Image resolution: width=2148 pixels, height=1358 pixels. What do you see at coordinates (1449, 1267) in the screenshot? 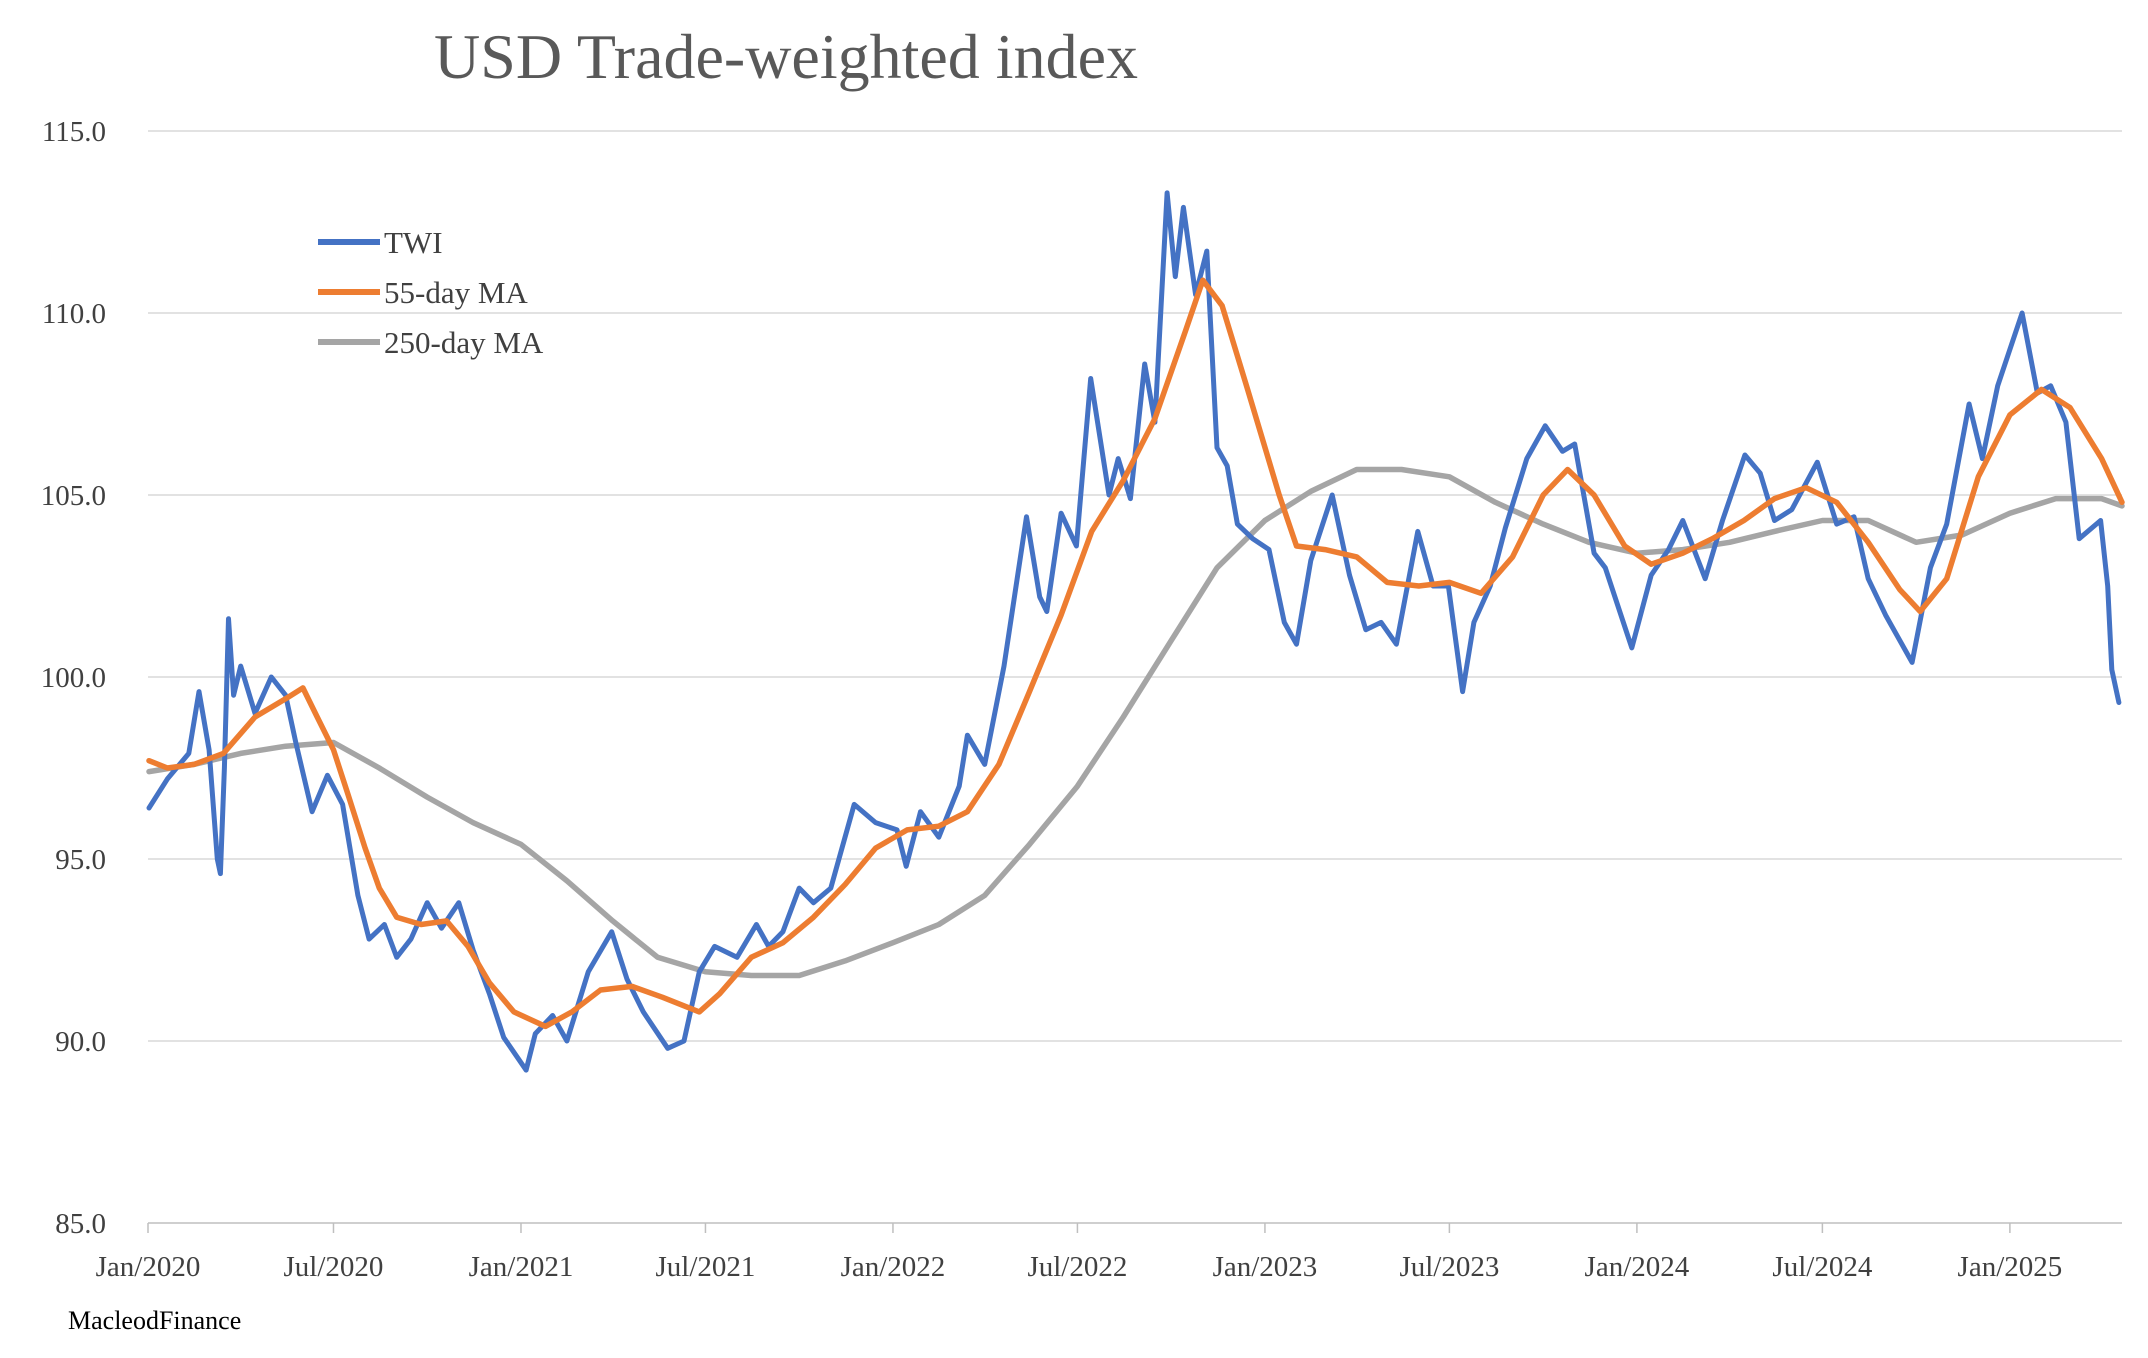
I see `x-tick-label: Jul/2023` at bounding box center [1449, 1267].